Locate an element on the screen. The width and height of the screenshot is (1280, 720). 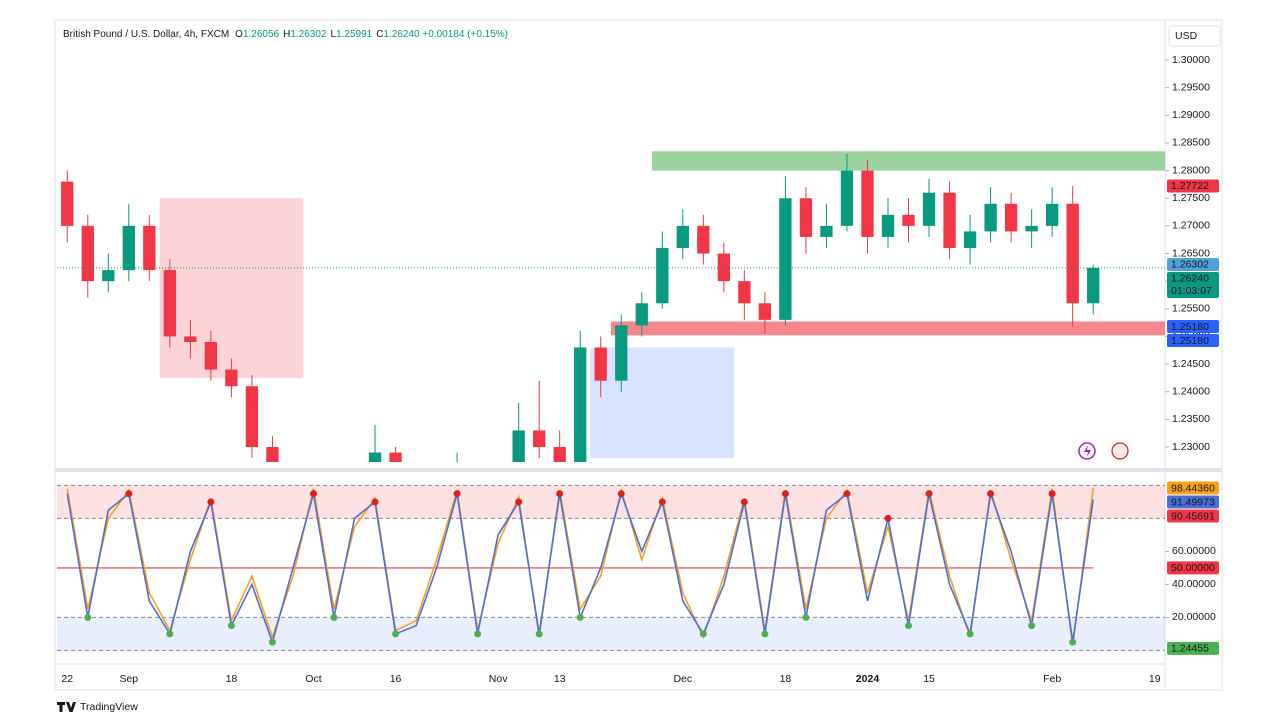
currency-button is located at coordinates (1194, 36).